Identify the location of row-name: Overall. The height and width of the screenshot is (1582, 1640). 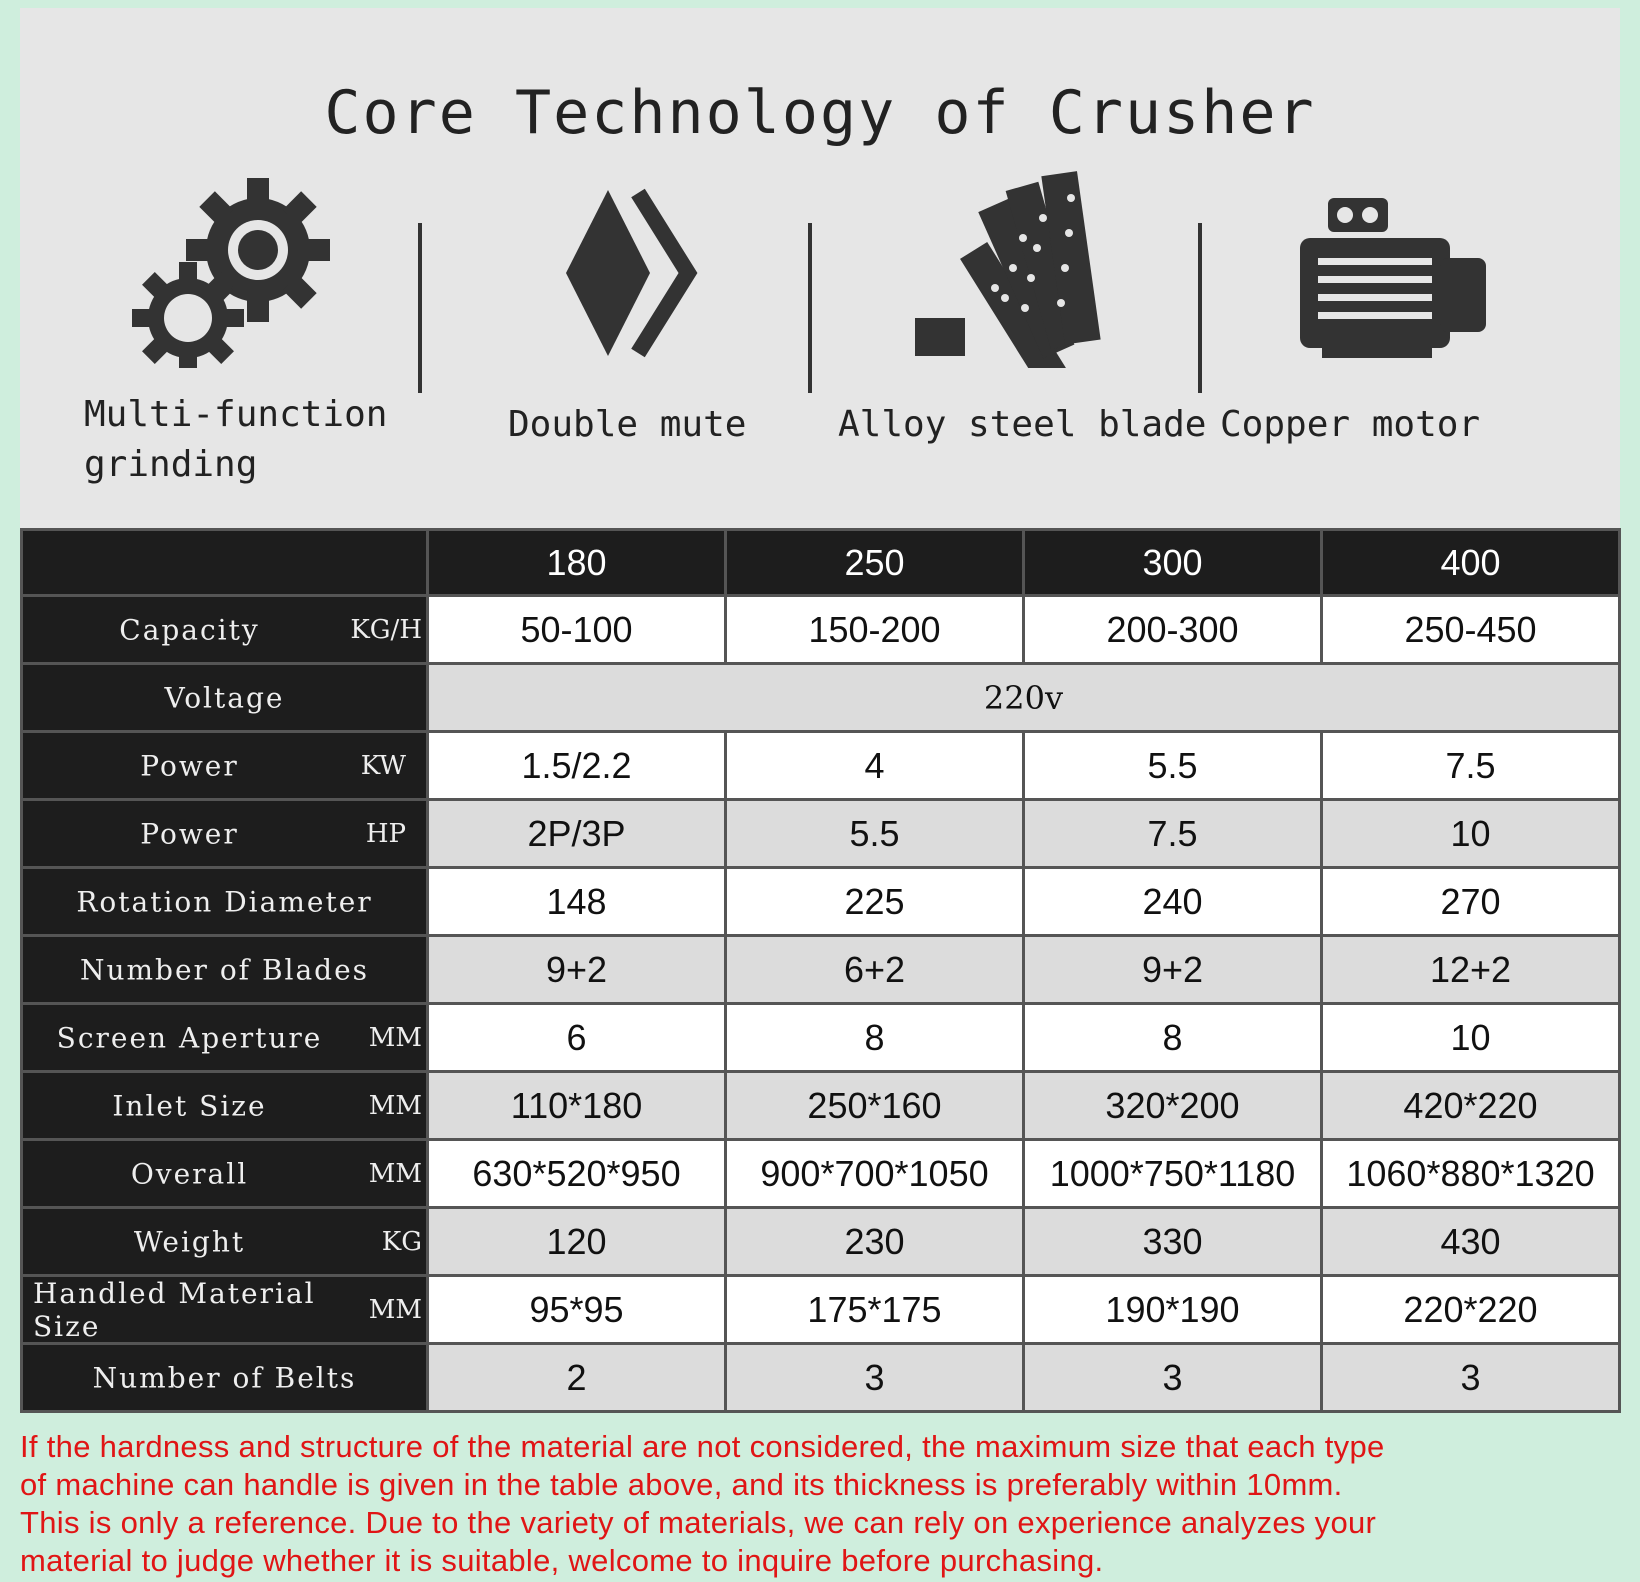
(189, 1173).